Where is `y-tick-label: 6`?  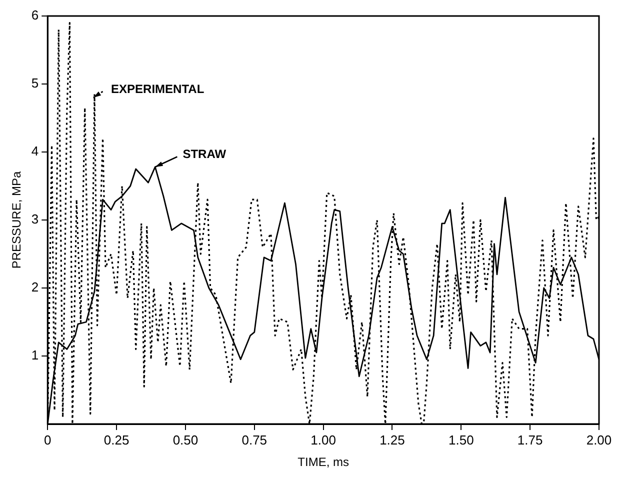
y-tick-label: 6 is located at coordinates (35, 15).